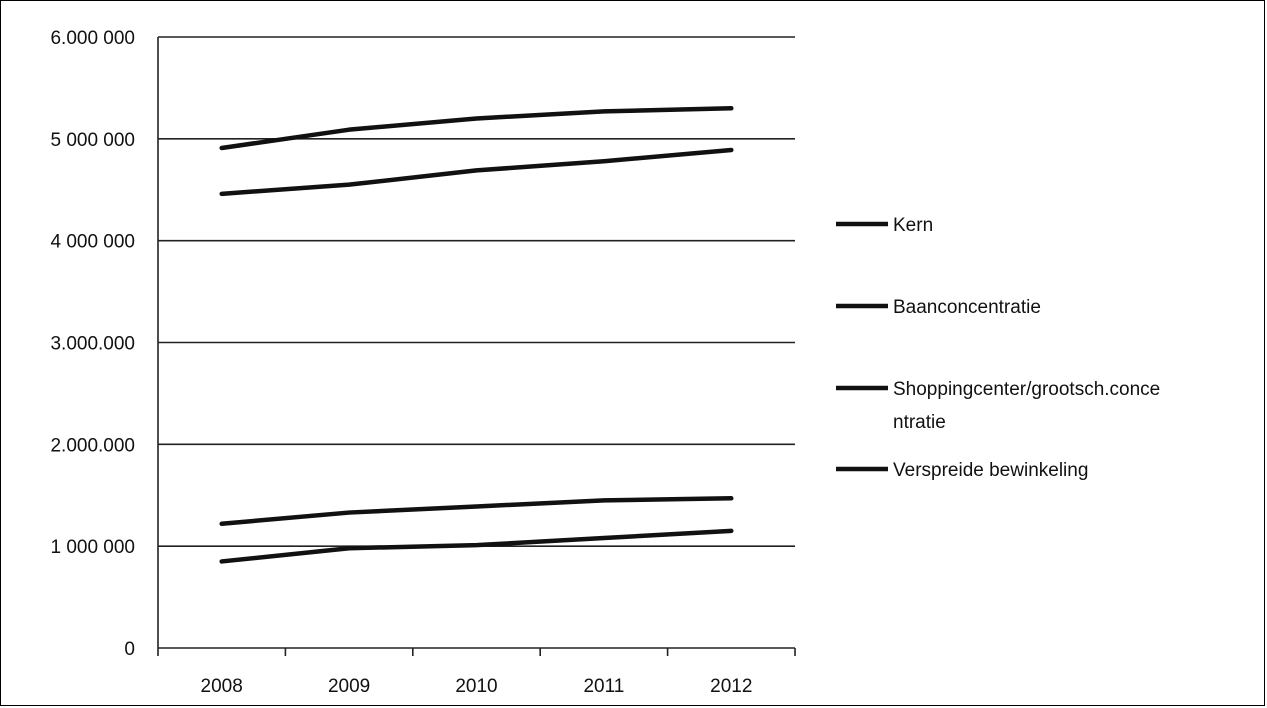  I want to click on x-axis-tick-labels: 2008 2009 2010 2011 2012, so click(477, 686).